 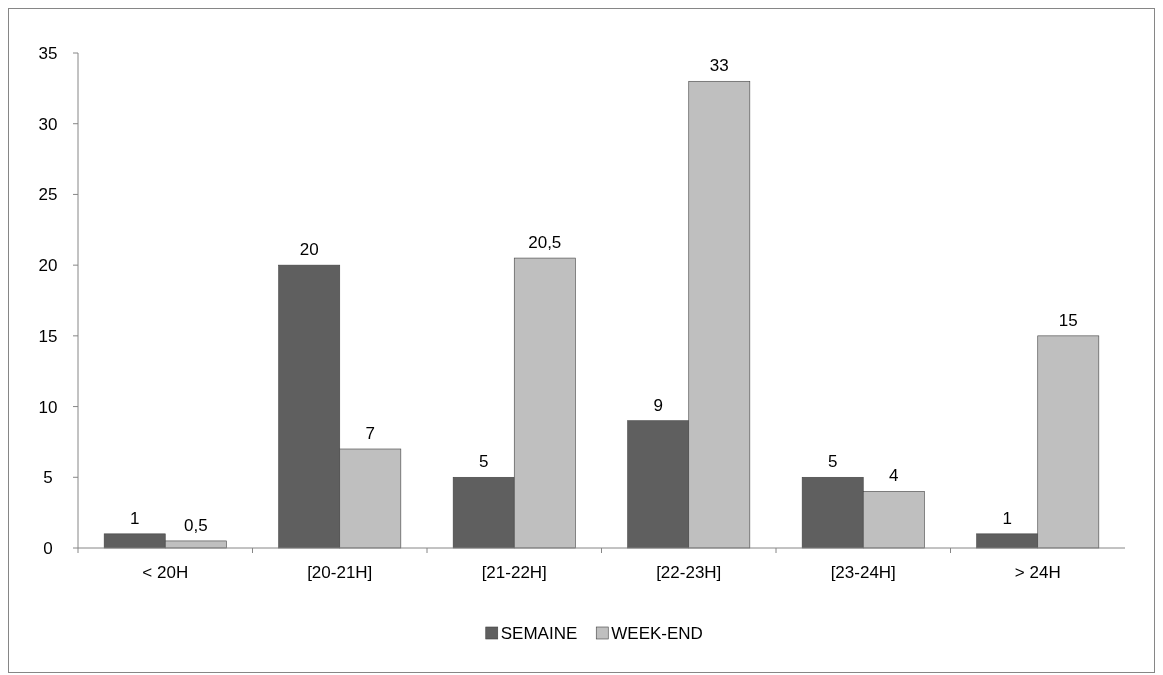 I want to click on legend-label: SEMAINE, so click(x=539, y=633).